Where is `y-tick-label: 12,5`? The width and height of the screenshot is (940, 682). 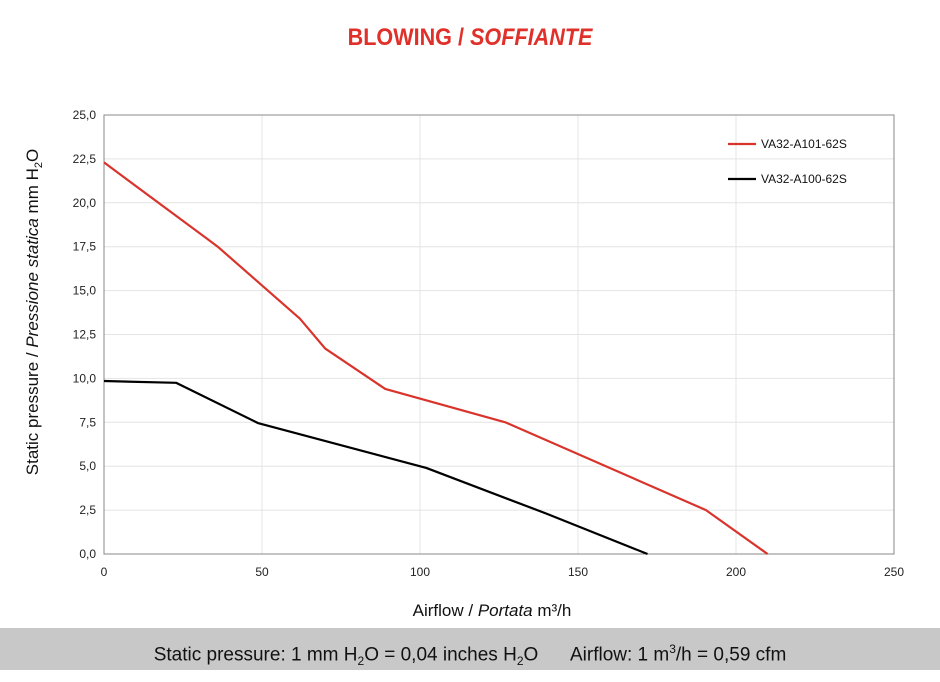 y-tick-label: 12,5 is located at coordinates (85, 335).